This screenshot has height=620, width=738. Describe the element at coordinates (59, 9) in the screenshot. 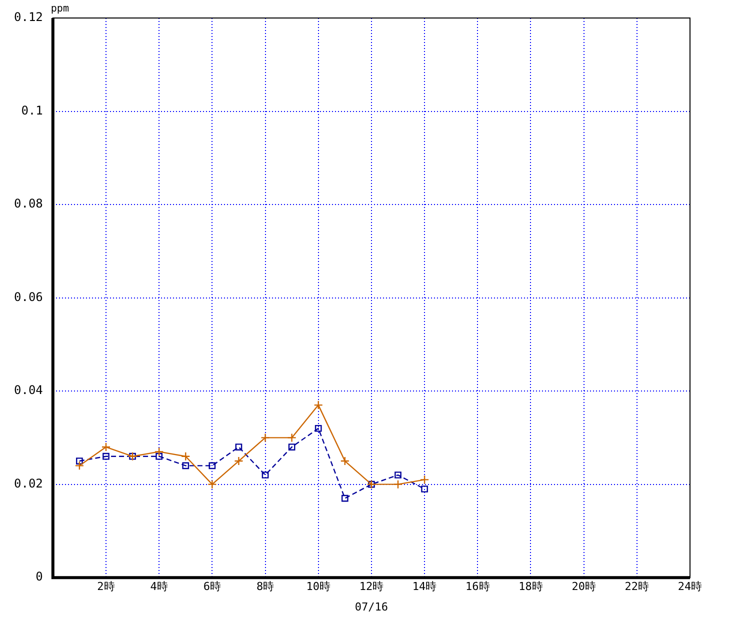

I see `y-axis-title: ppm` at that location.